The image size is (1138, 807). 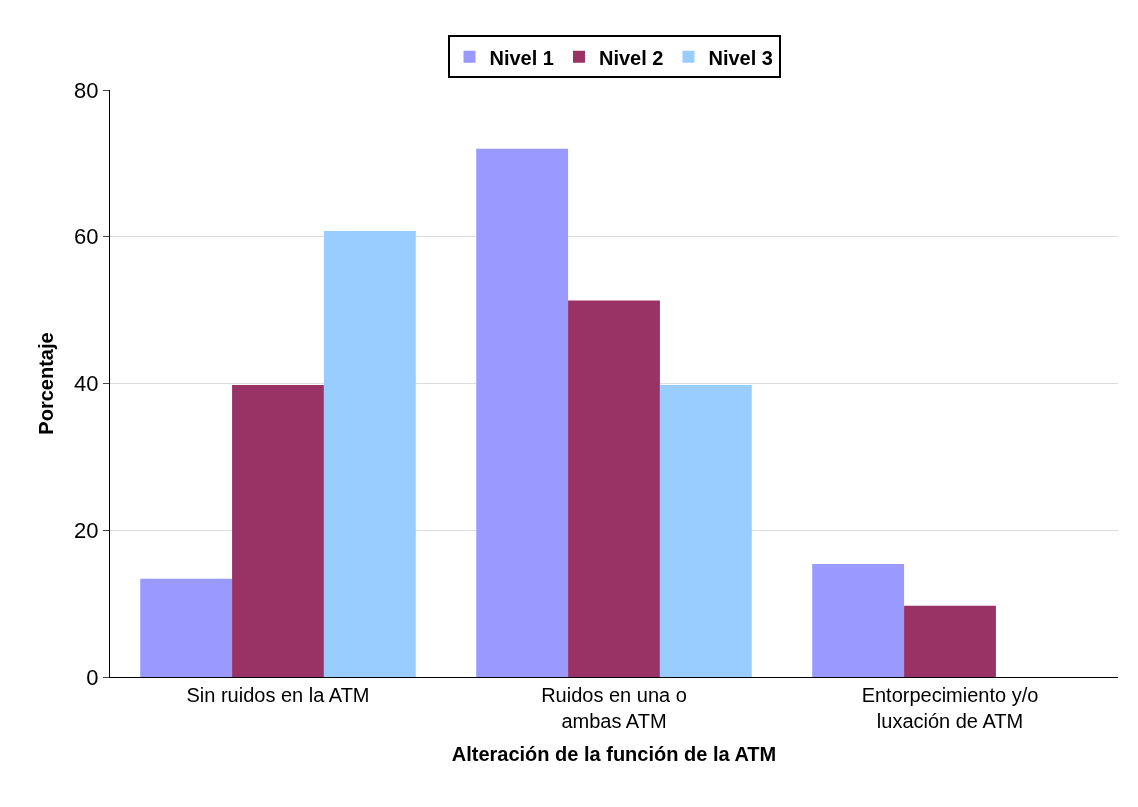 I want to click on y-tick-label: 60, so click(x=86, y=237).